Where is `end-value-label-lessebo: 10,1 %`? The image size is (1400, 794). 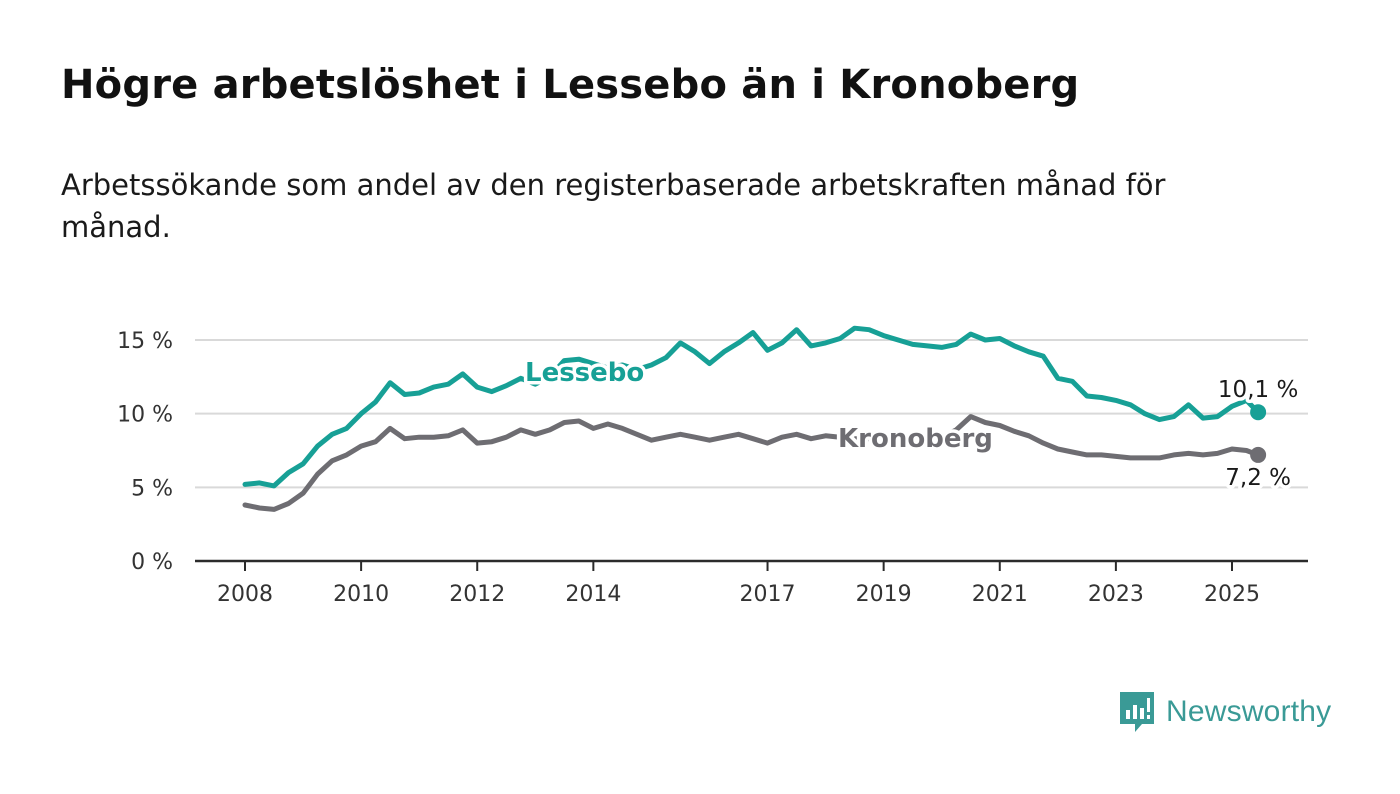
end-value-label-lessebo: 10,1 % is located at coordinates (1258, 390).